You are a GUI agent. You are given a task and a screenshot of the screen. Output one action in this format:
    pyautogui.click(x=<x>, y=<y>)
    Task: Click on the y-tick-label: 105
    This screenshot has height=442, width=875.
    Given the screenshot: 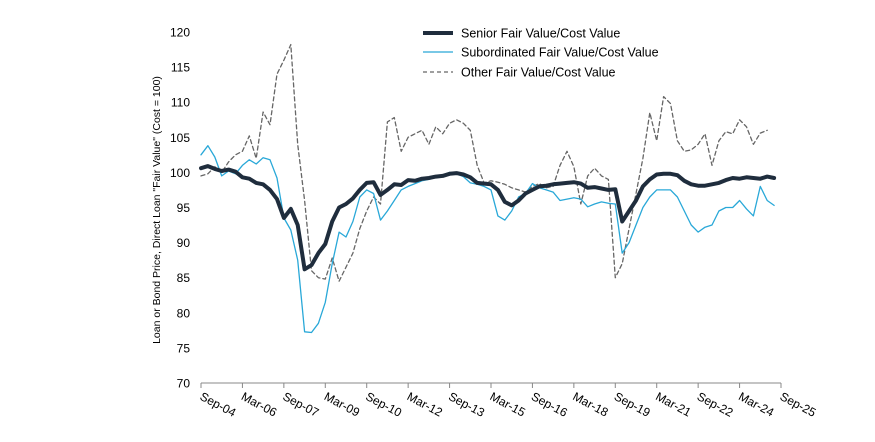 What is the action you would take?
    pyautogui.click(x=180, y=138)
    